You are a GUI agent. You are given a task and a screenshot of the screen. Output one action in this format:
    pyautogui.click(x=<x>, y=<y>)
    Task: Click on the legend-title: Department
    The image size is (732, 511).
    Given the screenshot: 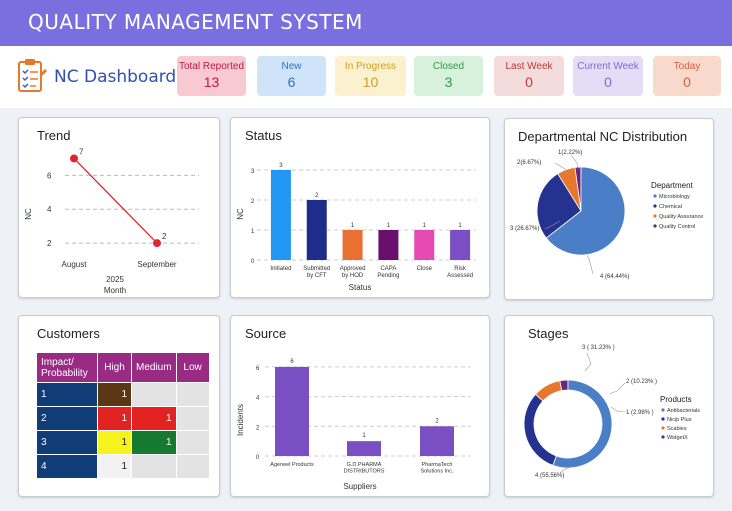 What is the action you would take?
    pyautogui.click(x=672, y=185)
    